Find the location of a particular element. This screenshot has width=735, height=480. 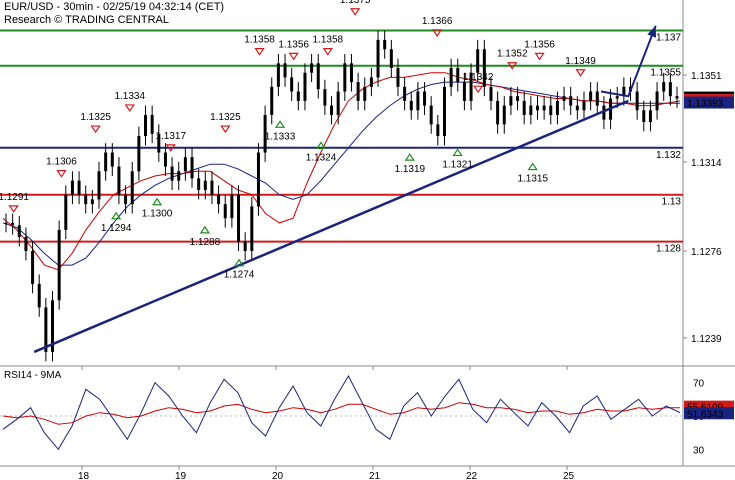

pivot-high-label: 1.1375 is located at coordinates (355, 3).